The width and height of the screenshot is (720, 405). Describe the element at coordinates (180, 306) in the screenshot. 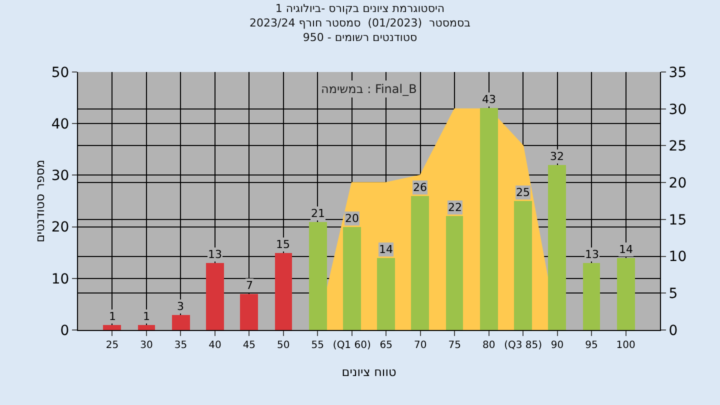

I see `data-label: 3` at that location.